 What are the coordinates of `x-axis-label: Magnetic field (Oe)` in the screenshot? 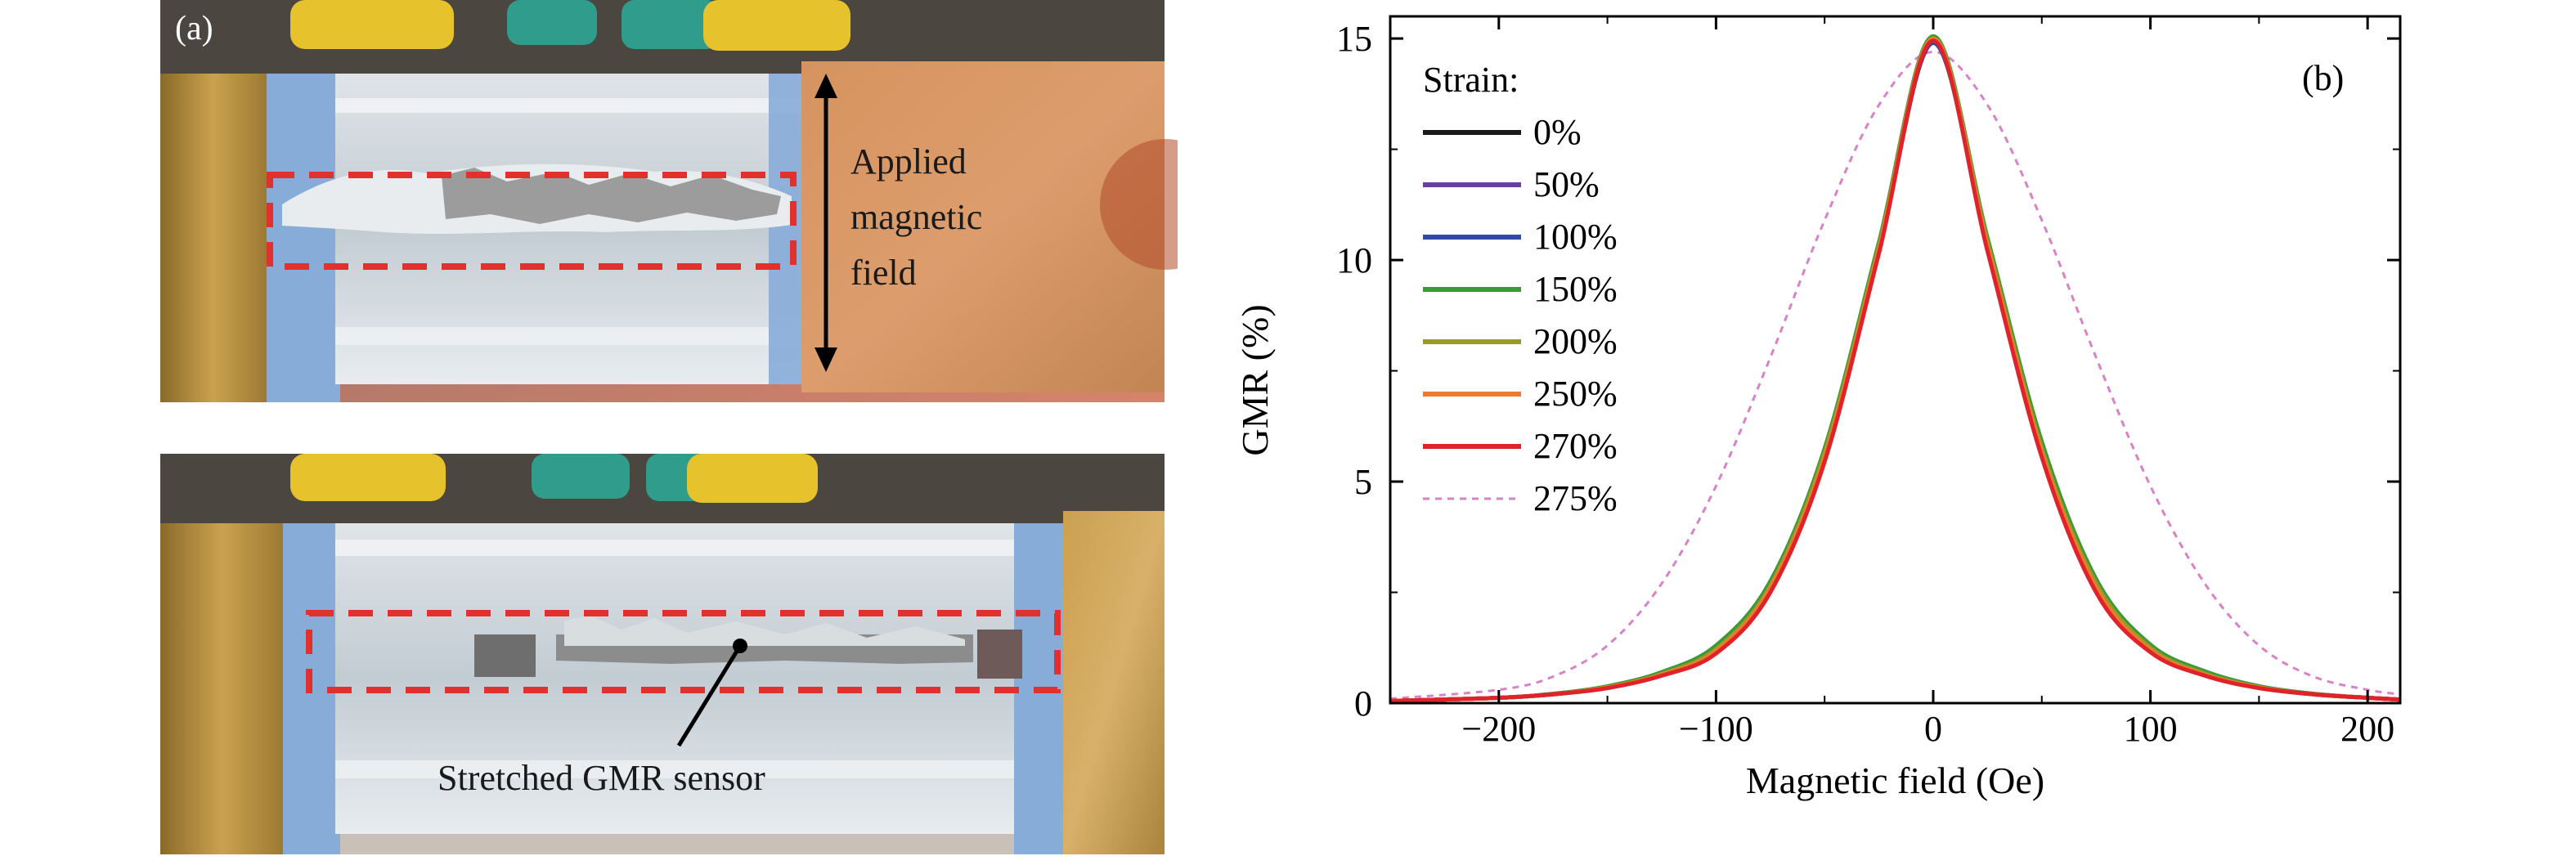 It's located at (1895, 780).